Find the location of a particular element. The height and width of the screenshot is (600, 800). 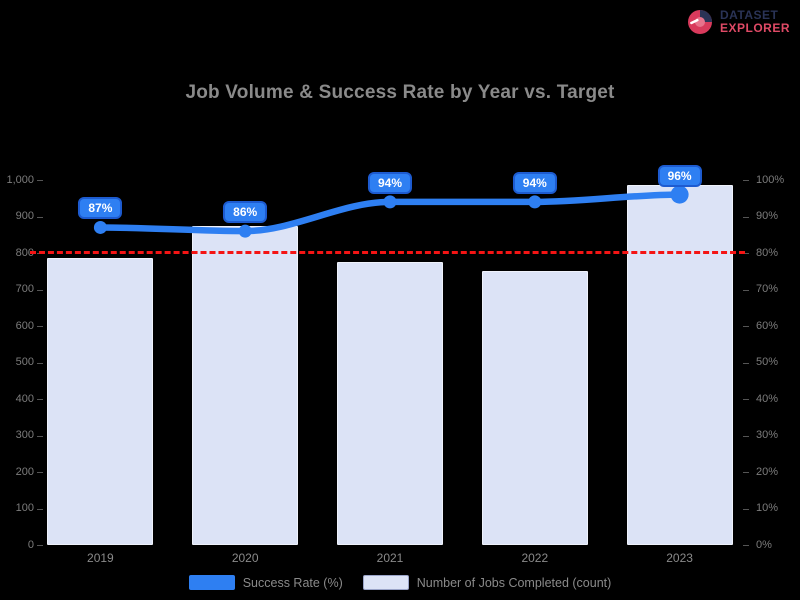

left-axis-tick-label: 700 is located at coordinates (24, 289).